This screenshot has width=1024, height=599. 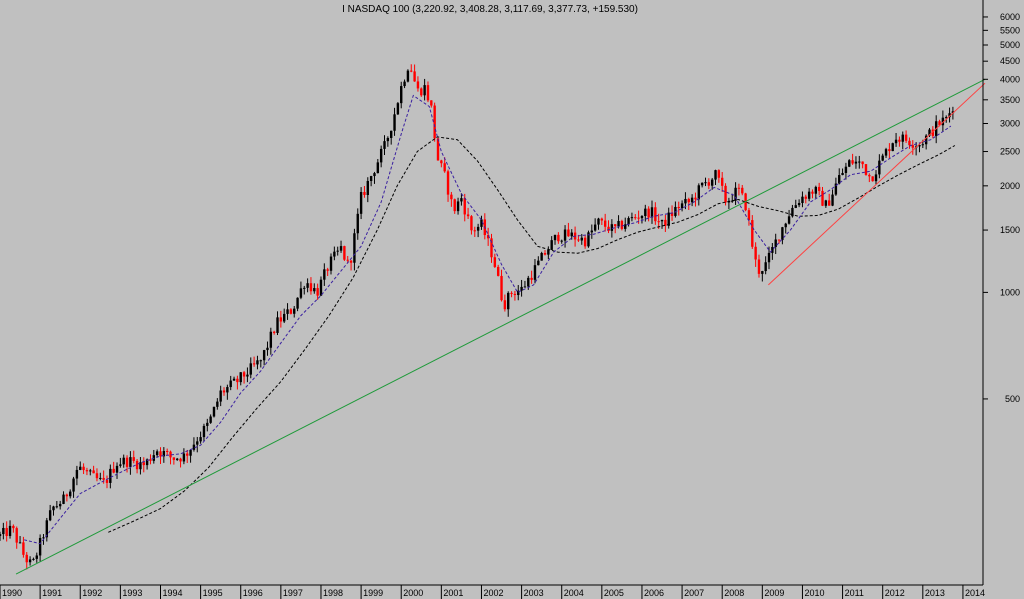 I want to click on x-tick-label: 1993, so click(x=132, y=593).